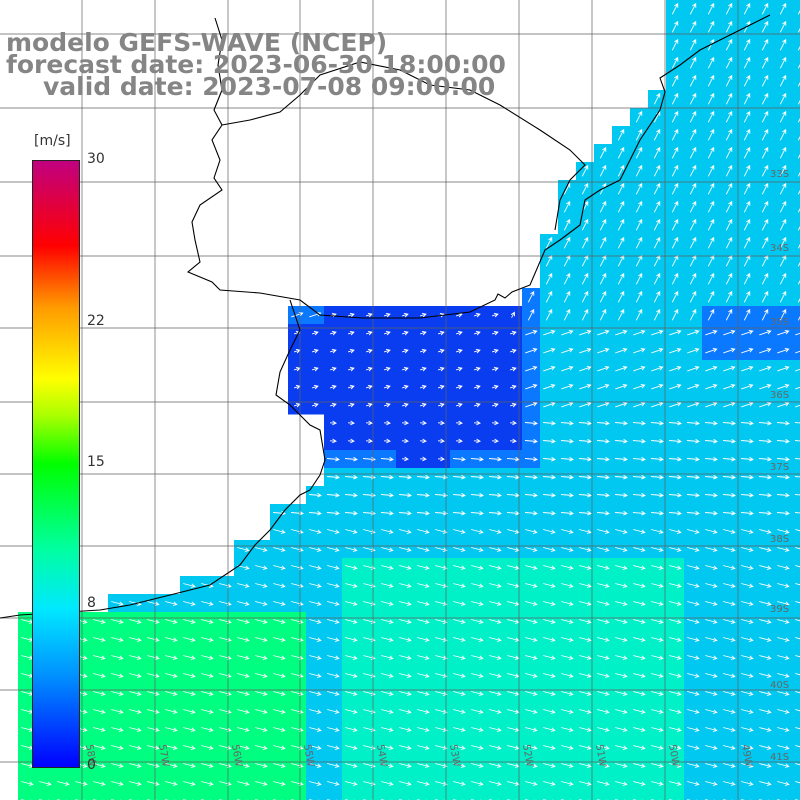  I want to click on colorbar-tick-label: 15, so click(96, 462).